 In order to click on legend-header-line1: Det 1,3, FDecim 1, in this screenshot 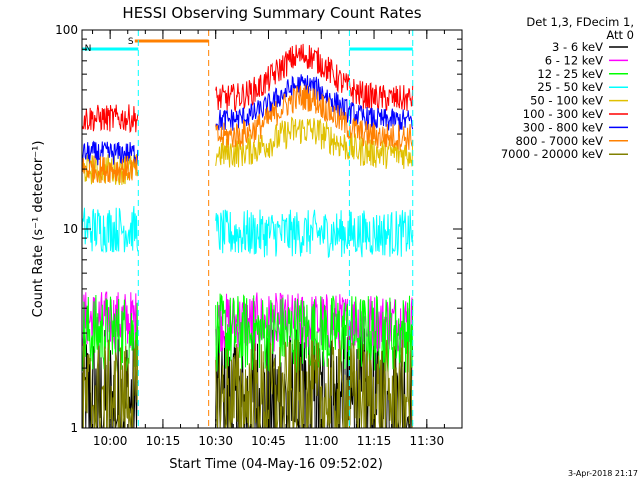, I will do `click(580, 22)`.